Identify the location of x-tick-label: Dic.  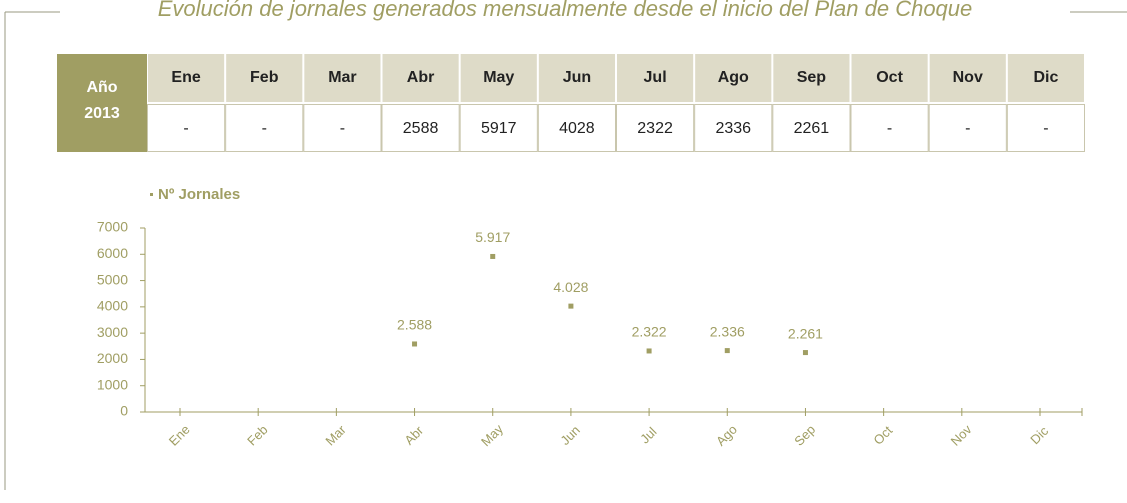
(1039, 435).